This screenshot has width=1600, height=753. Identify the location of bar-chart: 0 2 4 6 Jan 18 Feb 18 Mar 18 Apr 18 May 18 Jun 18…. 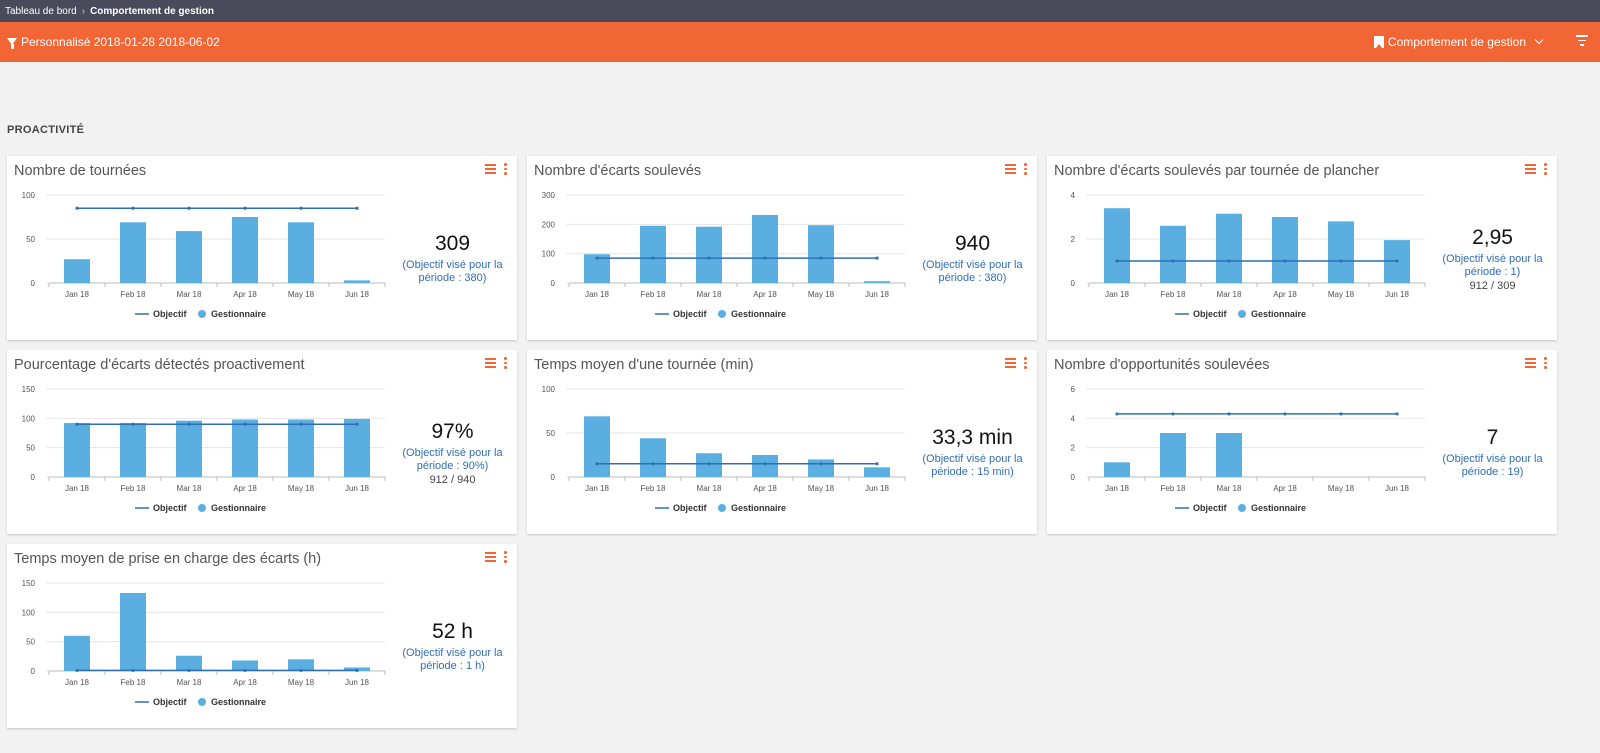
(1248, 449).